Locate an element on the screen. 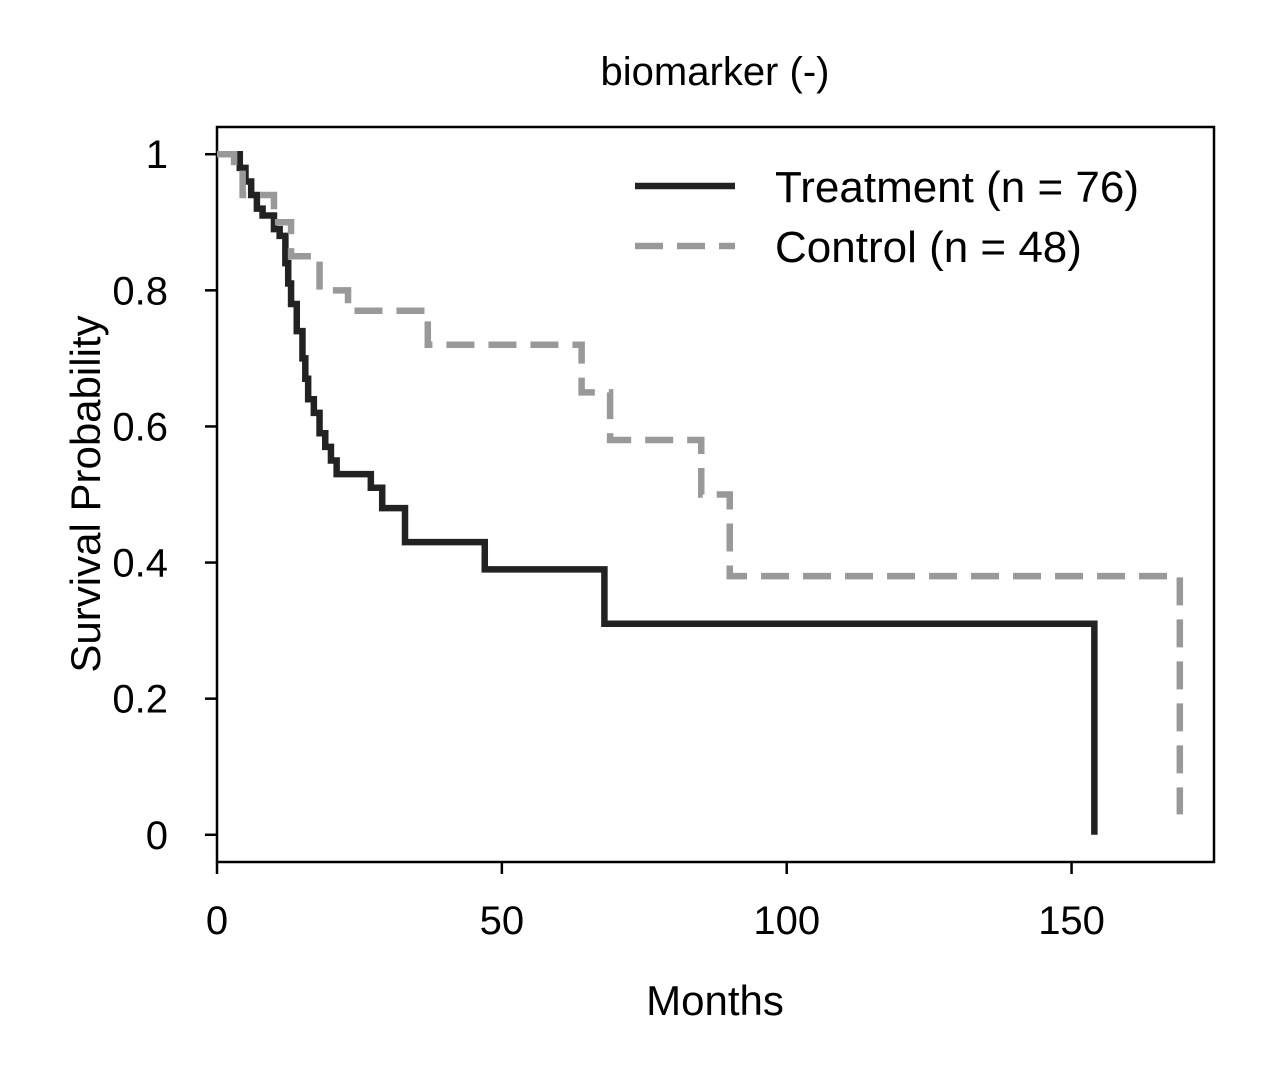 This screenshot has width=1280, height=1080. y-tick-label: 1 is located at coordinates (157, 155).